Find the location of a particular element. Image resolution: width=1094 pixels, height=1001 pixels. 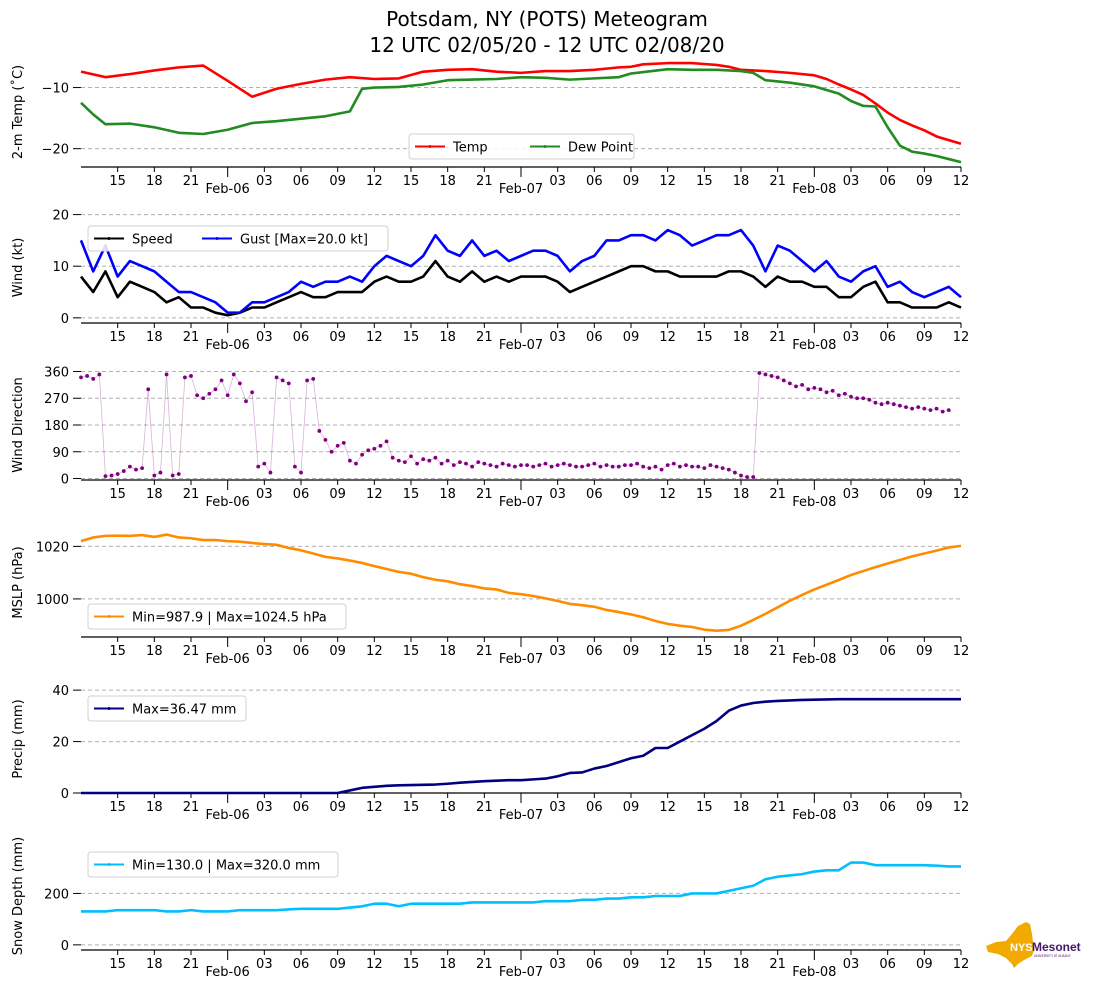

y-tick-label: 1000 is located at coordinates (52, 600).